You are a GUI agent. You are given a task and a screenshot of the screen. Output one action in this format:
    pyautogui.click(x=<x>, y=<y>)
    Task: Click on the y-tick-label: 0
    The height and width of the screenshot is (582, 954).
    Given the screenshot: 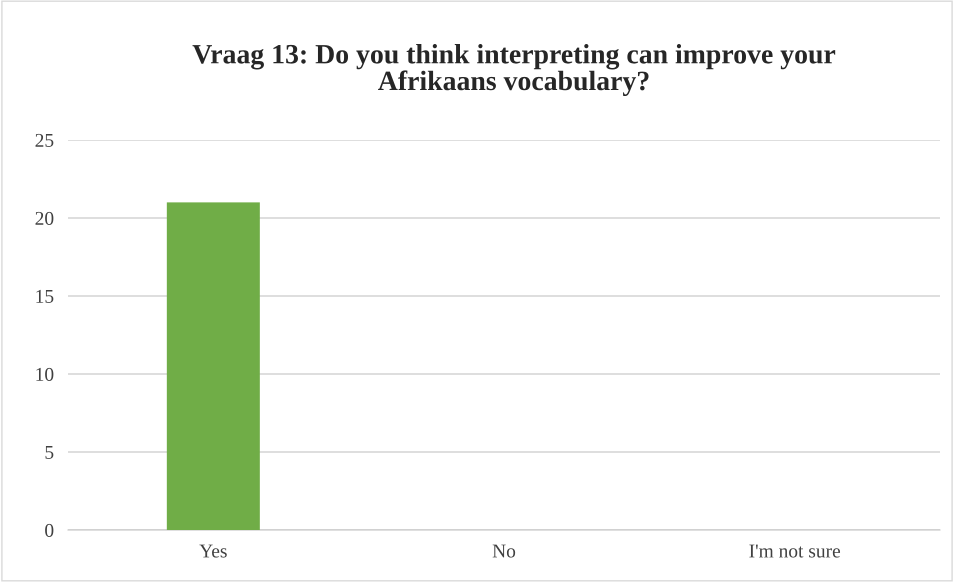 What is the action you would take?
    pyautogui.click(x=49, y=530)
    